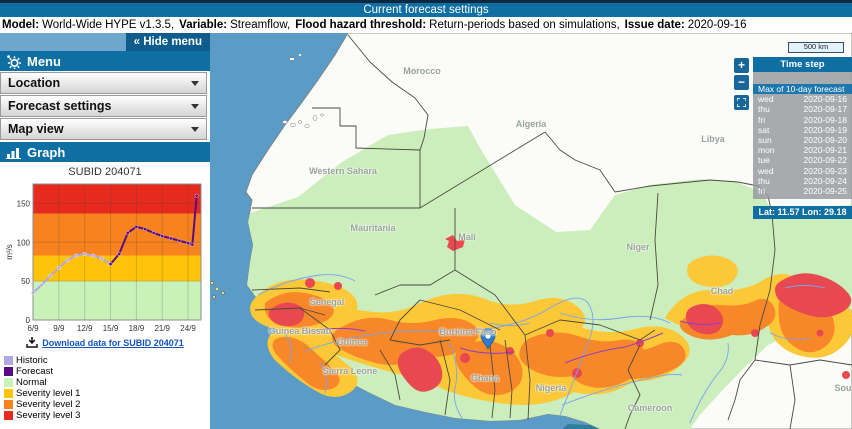 The height and width of the screenshot is (429, 852). What do you see at coordinates (825, 139) in the screenshot?
I see `timestep-date: 2020-09-20` at bounding box center [825, 139].